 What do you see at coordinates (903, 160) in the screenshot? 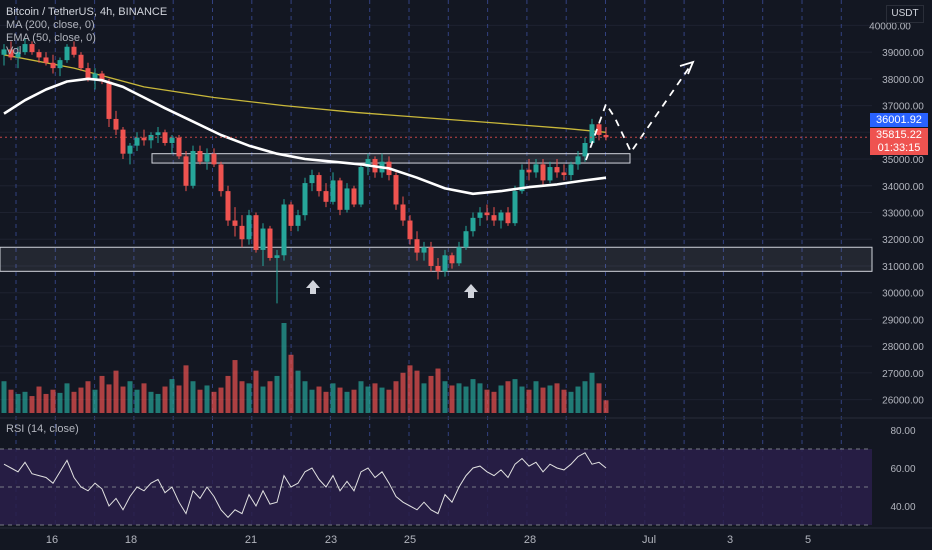
I see `price-tick-label: 35000.00` at bounding box center [903, 160].